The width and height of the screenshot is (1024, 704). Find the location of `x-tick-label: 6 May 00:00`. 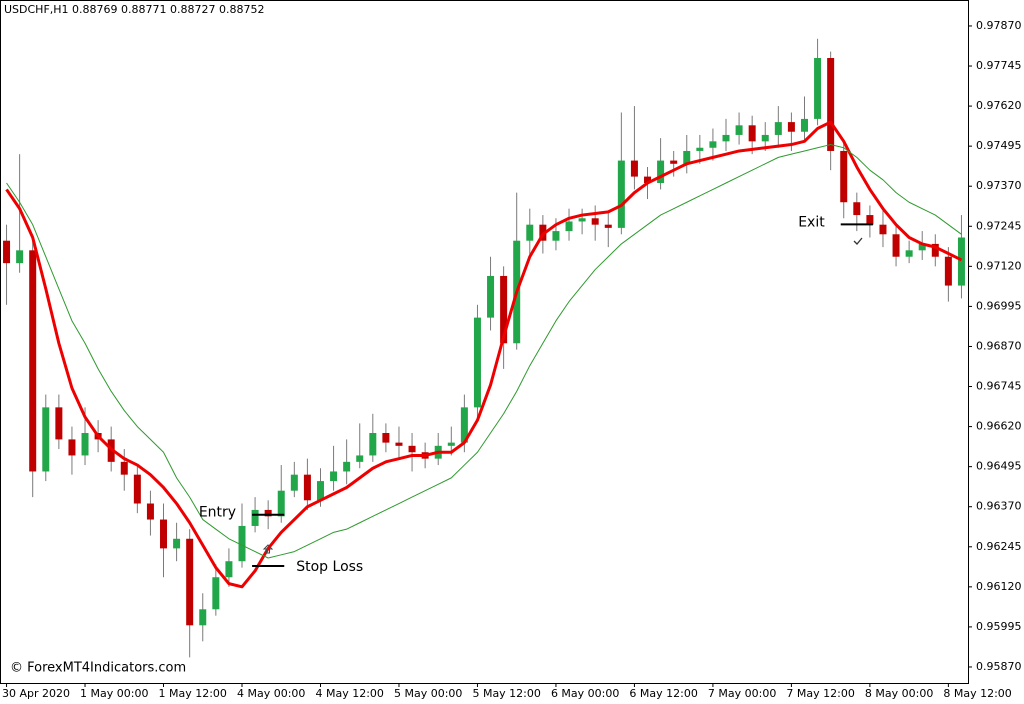

x-tick-label: 6 May 00:00 is located at coordinates (585, 693).